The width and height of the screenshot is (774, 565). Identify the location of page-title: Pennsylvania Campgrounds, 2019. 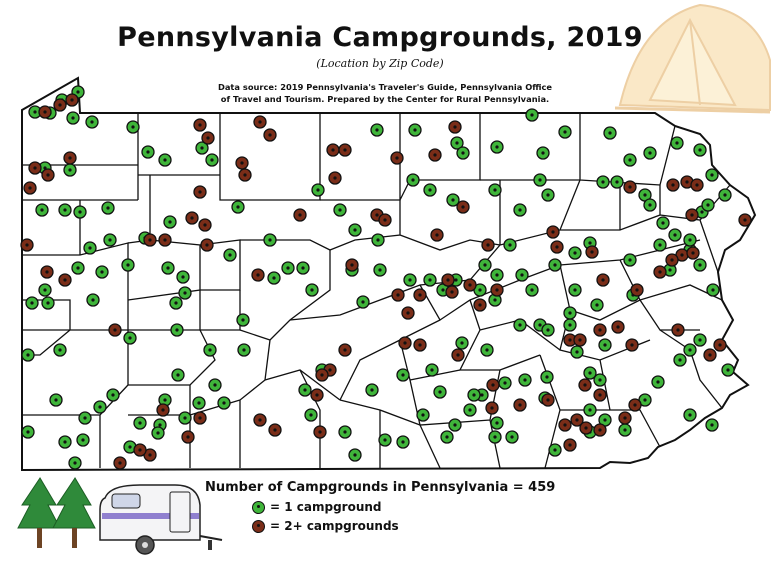
(380, 37).